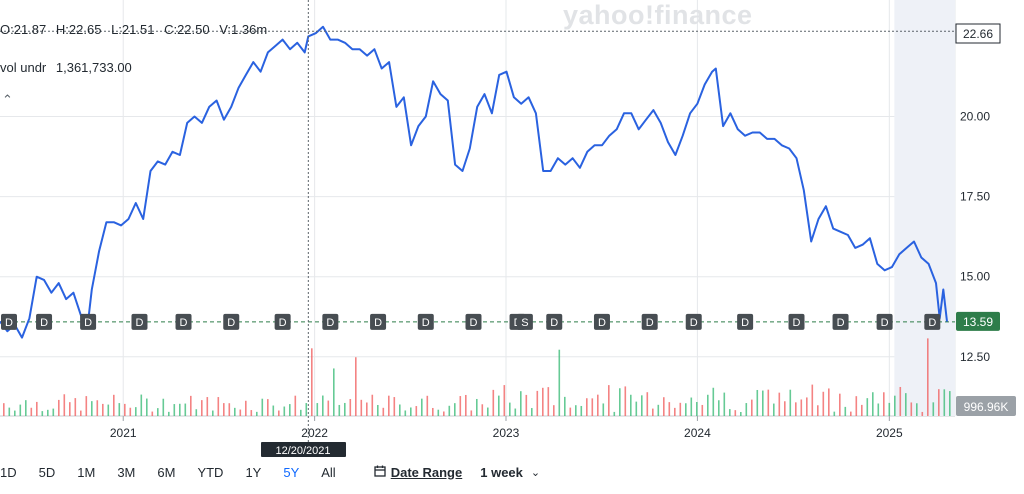  Describe the element at coordinates (978, 321) in the screenshot. I see `current-price-tag: 13.59` at that location.